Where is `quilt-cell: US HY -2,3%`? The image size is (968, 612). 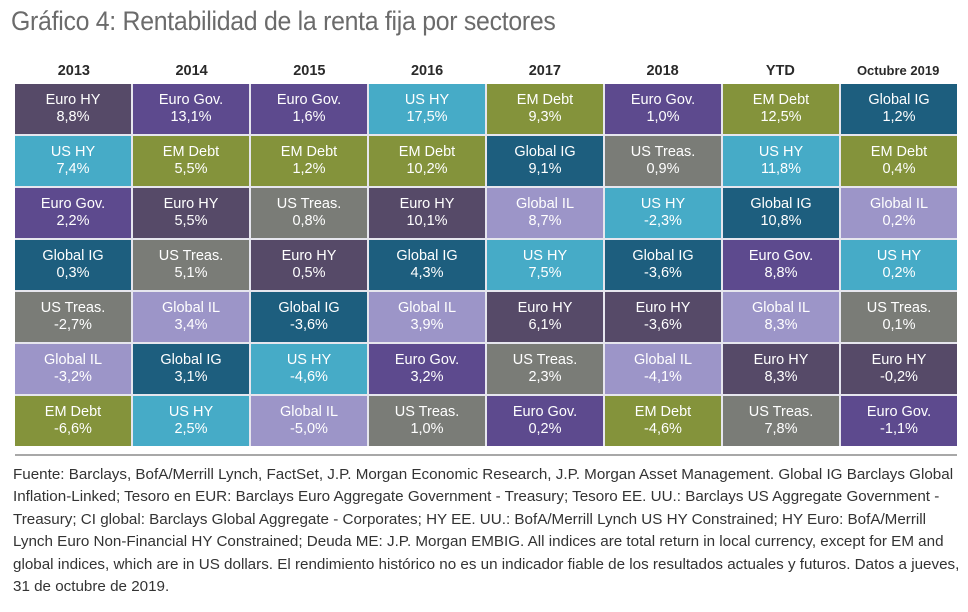
quilt-cell: US HY -2,3% is located at coordinates (663, 213).